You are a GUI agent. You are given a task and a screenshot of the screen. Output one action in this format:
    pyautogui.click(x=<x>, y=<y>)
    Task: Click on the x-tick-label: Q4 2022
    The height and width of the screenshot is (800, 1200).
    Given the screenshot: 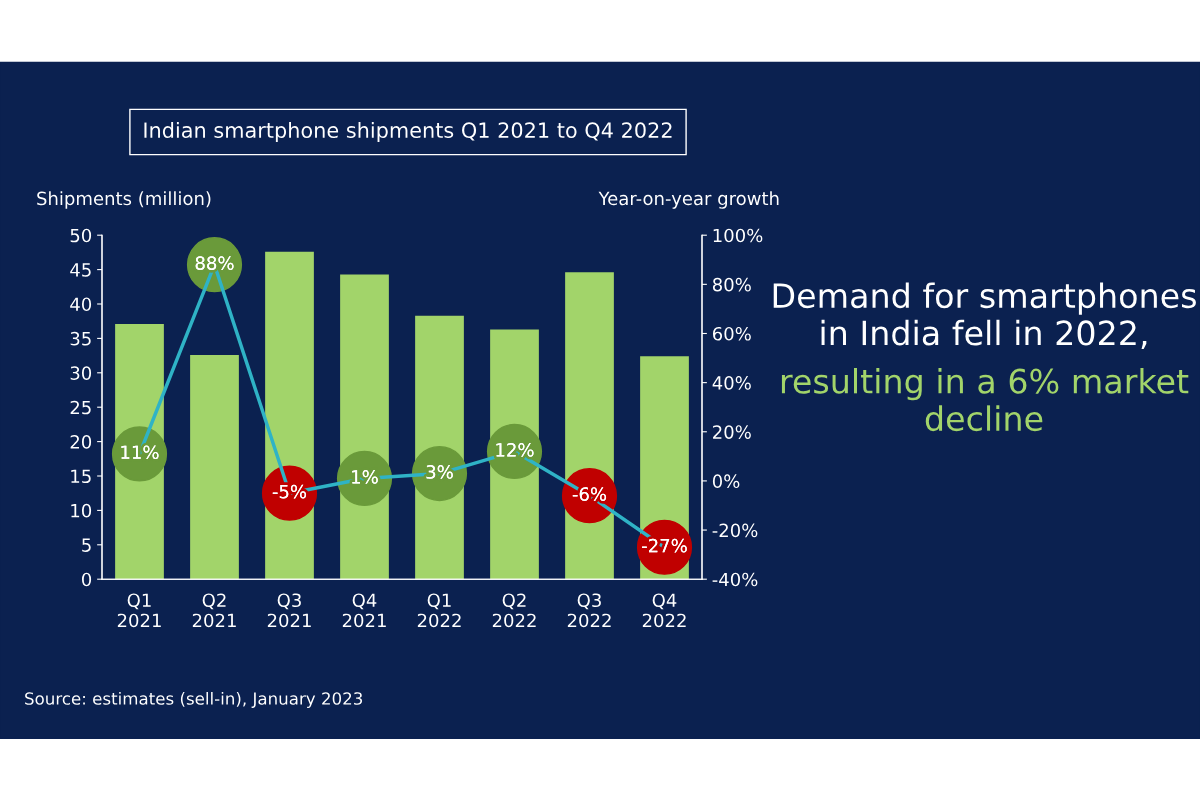 What is the action you would take?
    pyautogui.click(x=664, y=610)
    